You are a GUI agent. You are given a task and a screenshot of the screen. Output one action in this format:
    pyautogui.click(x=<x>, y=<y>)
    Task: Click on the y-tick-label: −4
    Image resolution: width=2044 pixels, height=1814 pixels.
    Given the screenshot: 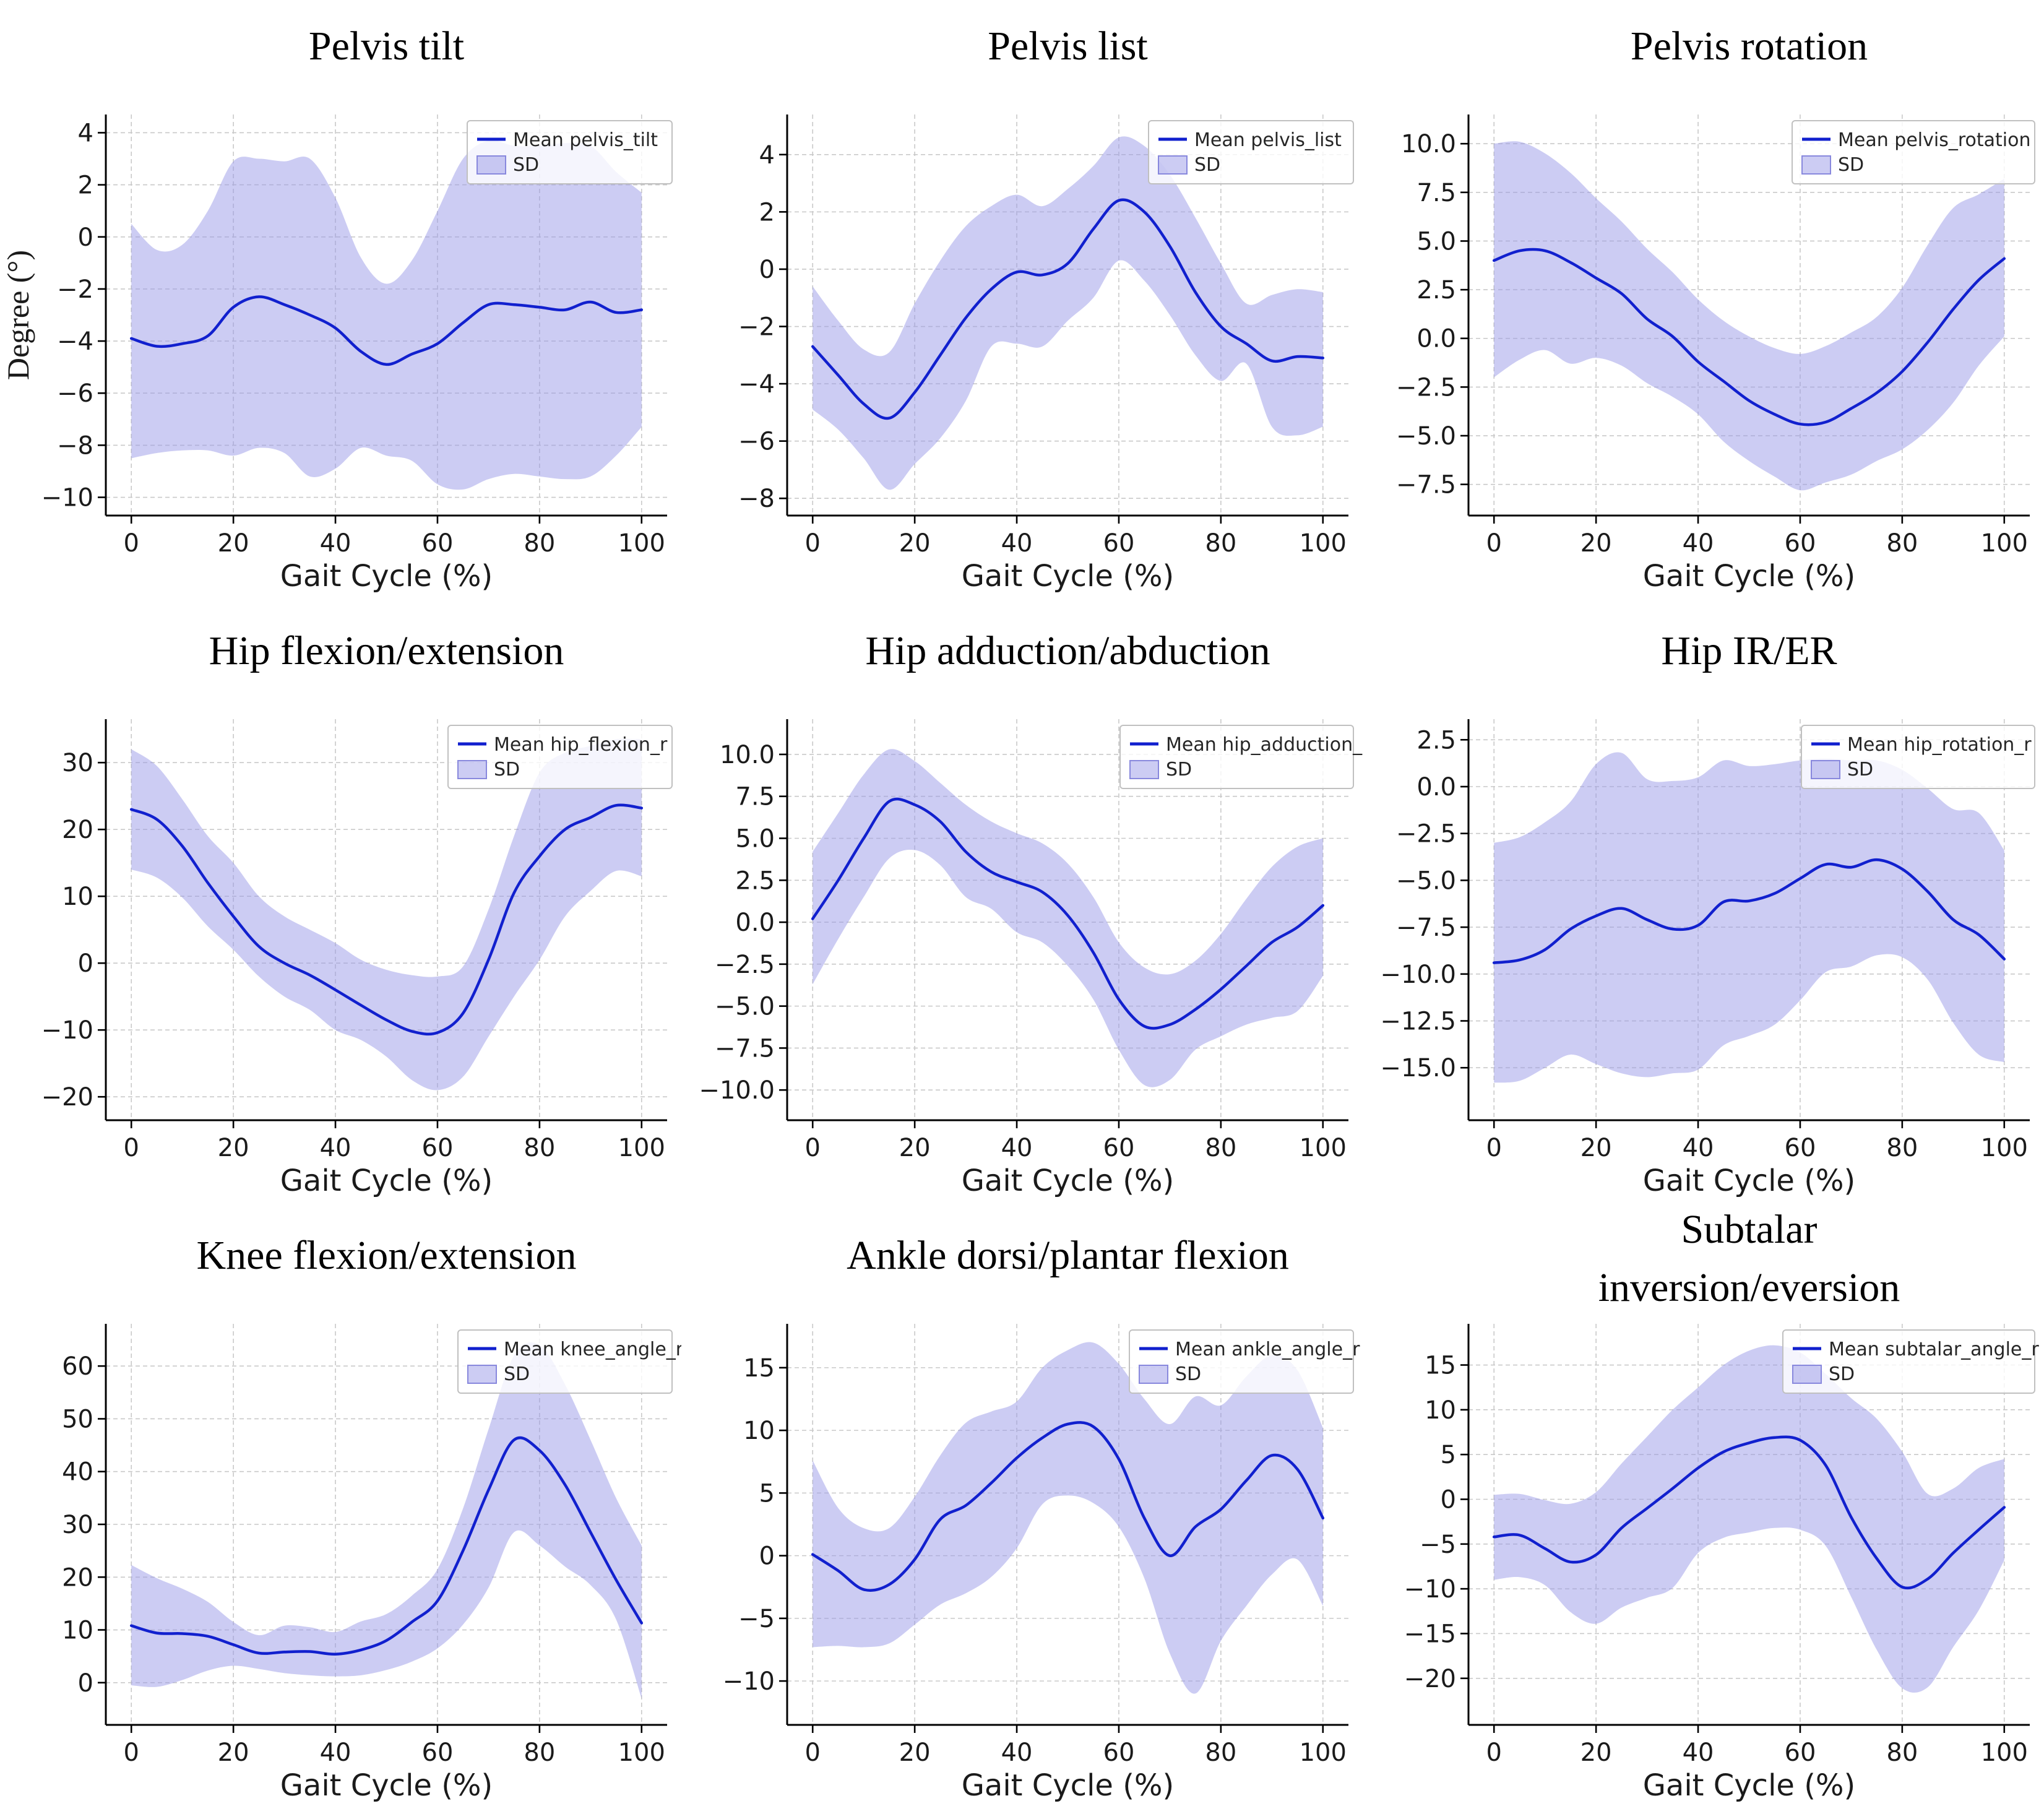 What is the action you would take?
    pyautogui.click(x=75, y=341)
    